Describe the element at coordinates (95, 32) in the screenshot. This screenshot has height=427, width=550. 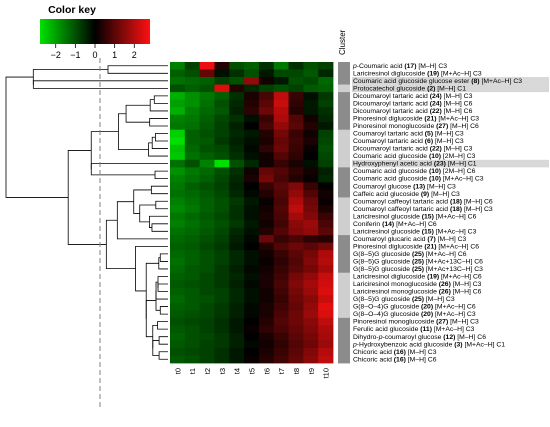
I see `color-key: Color key −2 −1 0 1 2` at that location.